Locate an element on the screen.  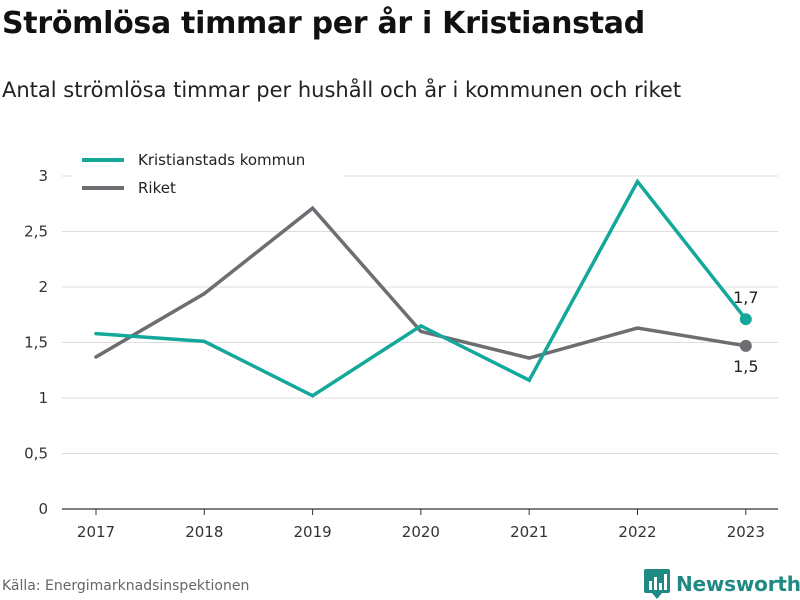
y-tick-label: 2,5 is located at coordinates (36, 232).